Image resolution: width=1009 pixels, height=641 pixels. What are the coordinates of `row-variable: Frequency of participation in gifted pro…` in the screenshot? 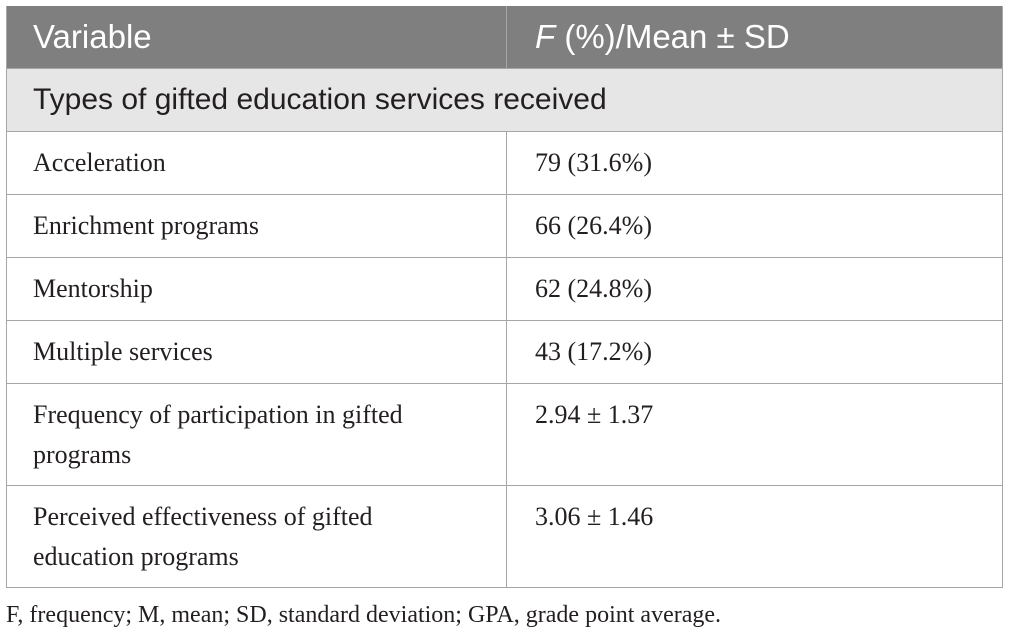 It's located at (256, 434).